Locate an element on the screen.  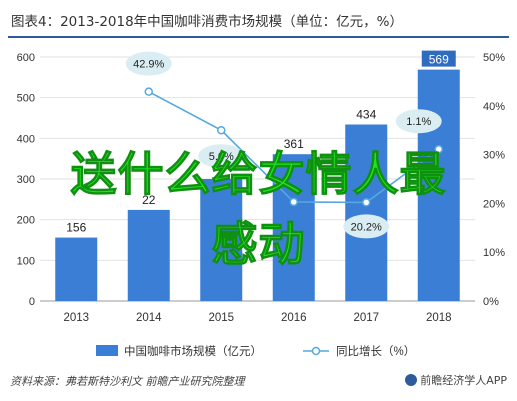
right-axis: 0% 10% 20% 30% 40% 50% is located at coordinates (494, 180).